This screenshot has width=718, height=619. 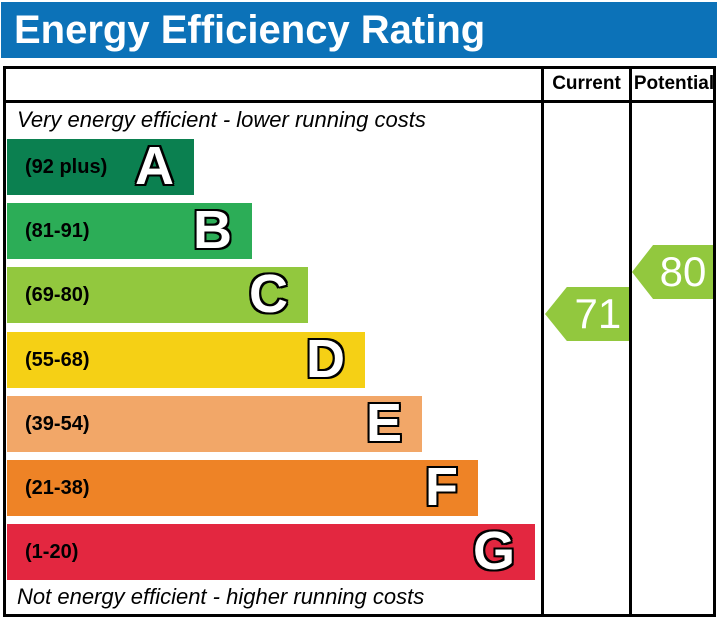 I want to click on band-letter: G, so click(x=493, y=551).